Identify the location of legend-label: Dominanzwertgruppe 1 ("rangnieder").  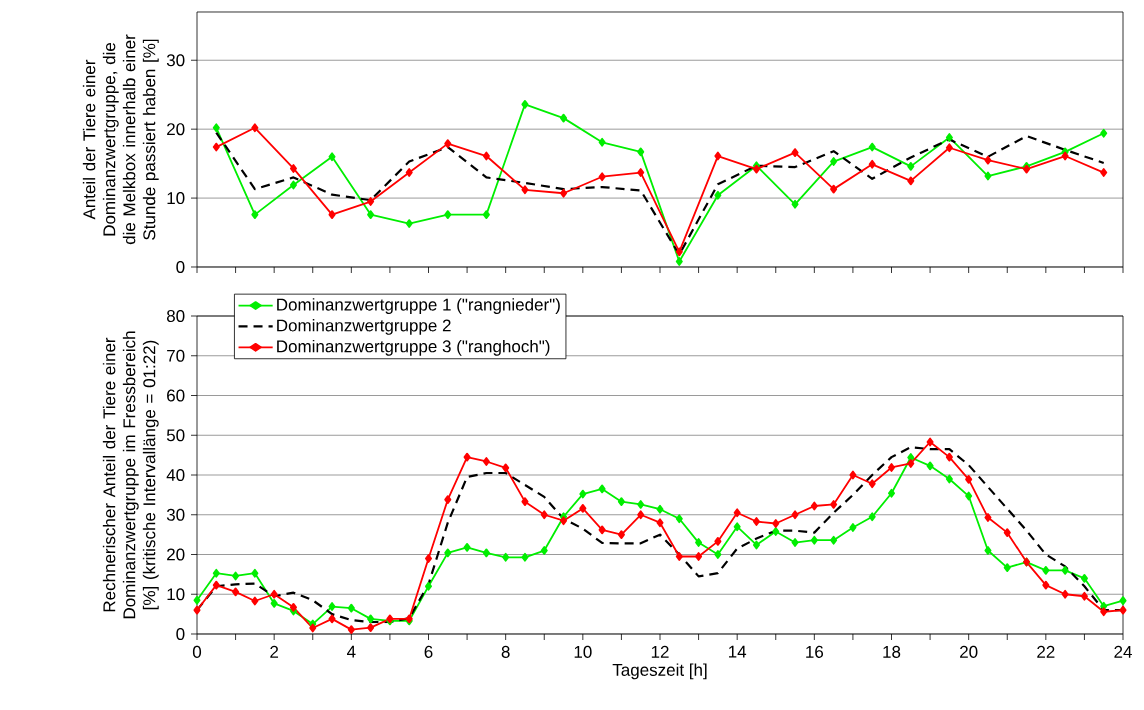
(418, 306).